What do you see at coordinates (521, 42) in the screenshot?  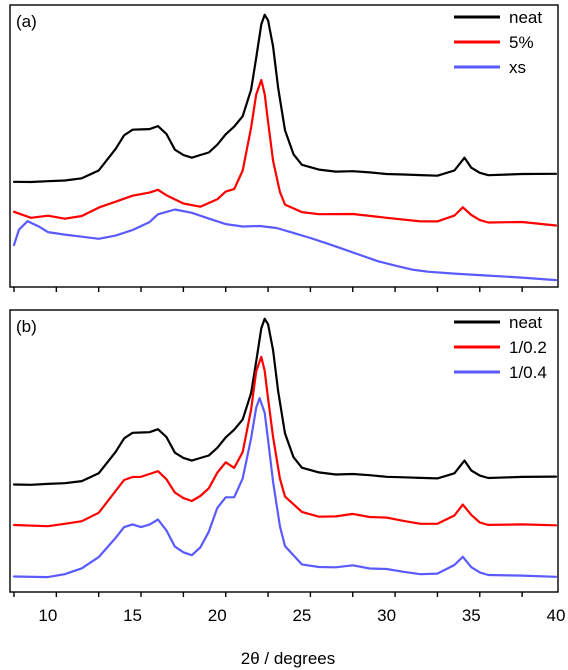 I see `legend-label: 5%` at bounding box center [521, 42].